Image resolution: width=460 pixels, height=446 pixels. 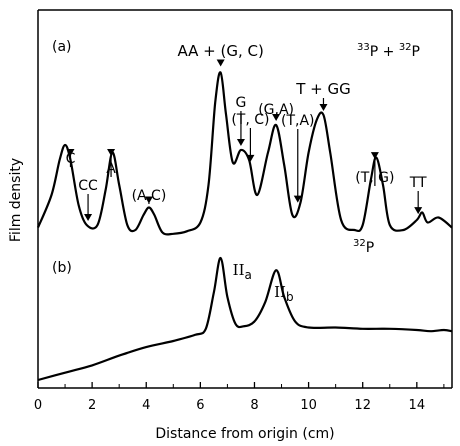 What do you see at coordinates (388, 51) in the screenshot?
I see `panel-a-isotope-label: 33P + 32P` at bounding box center [388, 51].